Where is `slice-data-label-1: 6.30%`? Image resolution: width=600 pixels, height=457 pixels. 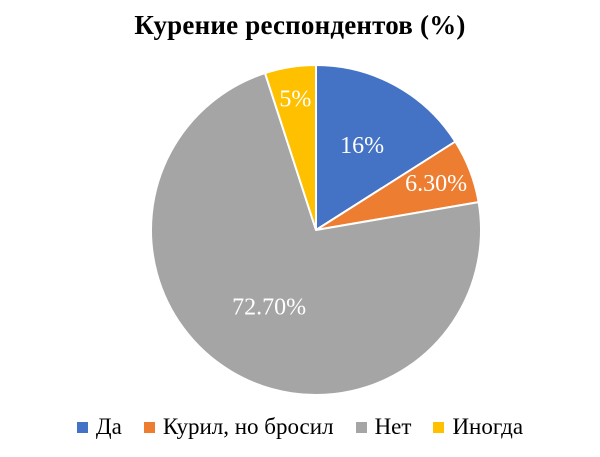
slice-data-label-1: 6.30% is located at coordinates (436, 184).